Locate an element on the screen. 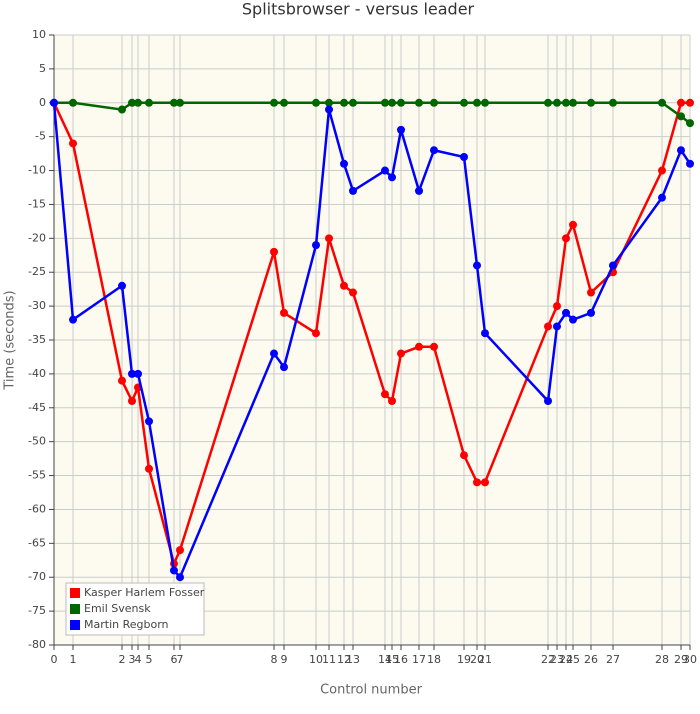  x-axis-title: Control number is located at coordinates (371, 690).